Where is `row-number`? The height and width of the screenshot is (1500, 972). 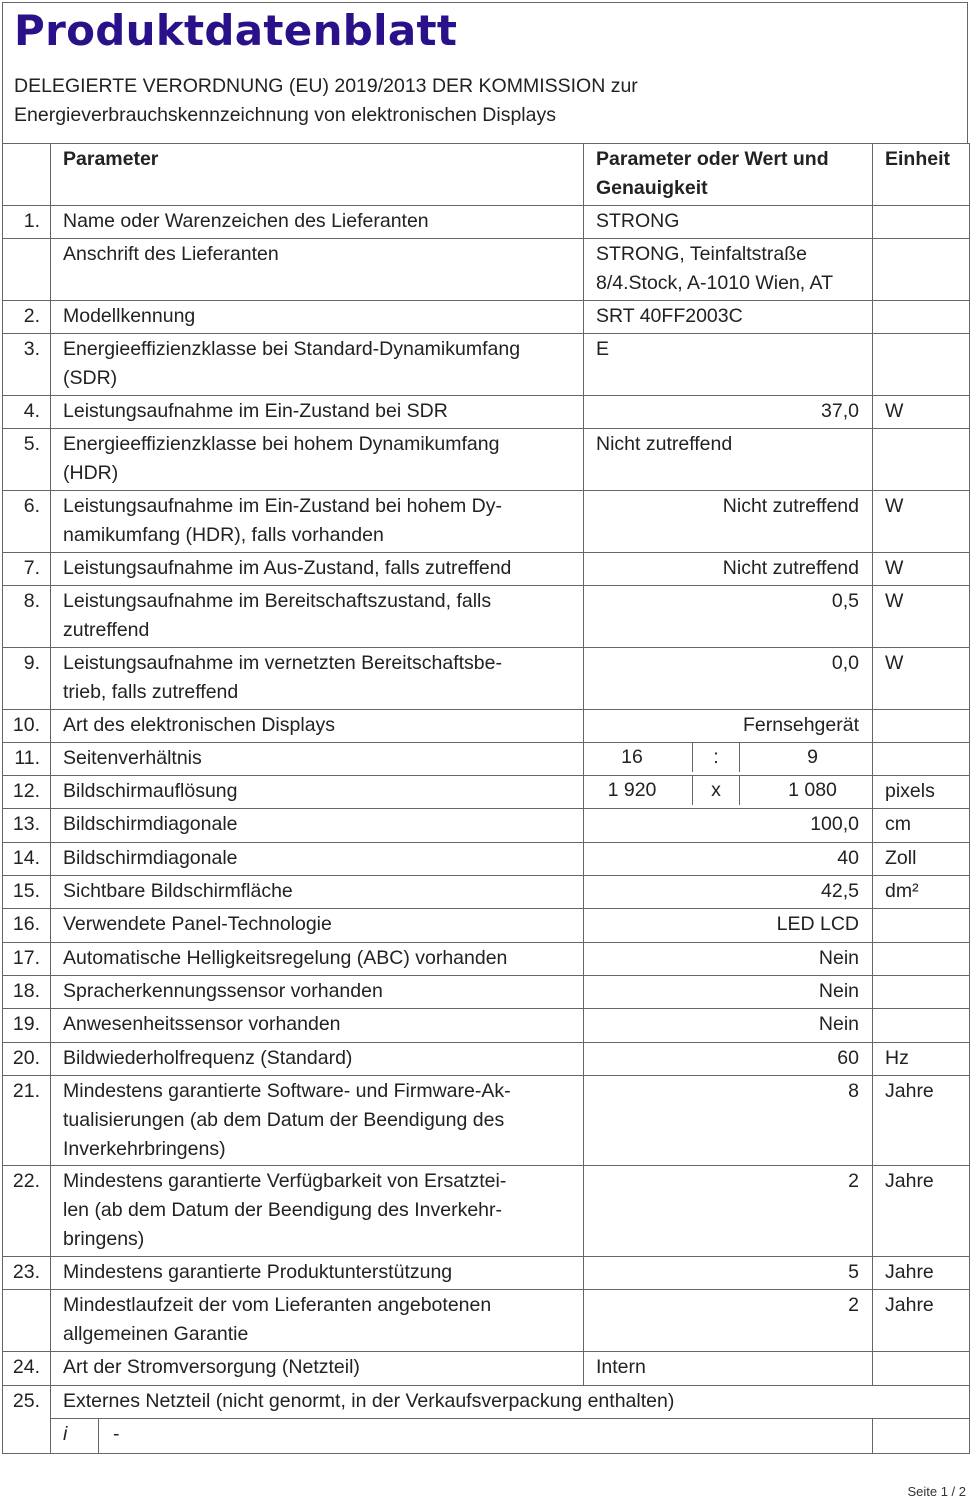
row-number is located at coordinates (26, 269).